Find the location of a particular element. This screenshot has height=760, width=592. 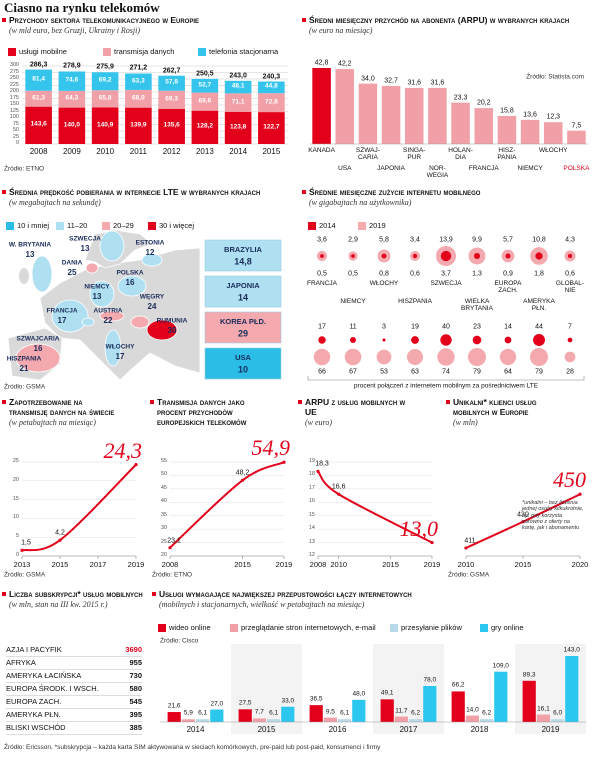

value-label: 27,0 is located at coordinates (217, 704).